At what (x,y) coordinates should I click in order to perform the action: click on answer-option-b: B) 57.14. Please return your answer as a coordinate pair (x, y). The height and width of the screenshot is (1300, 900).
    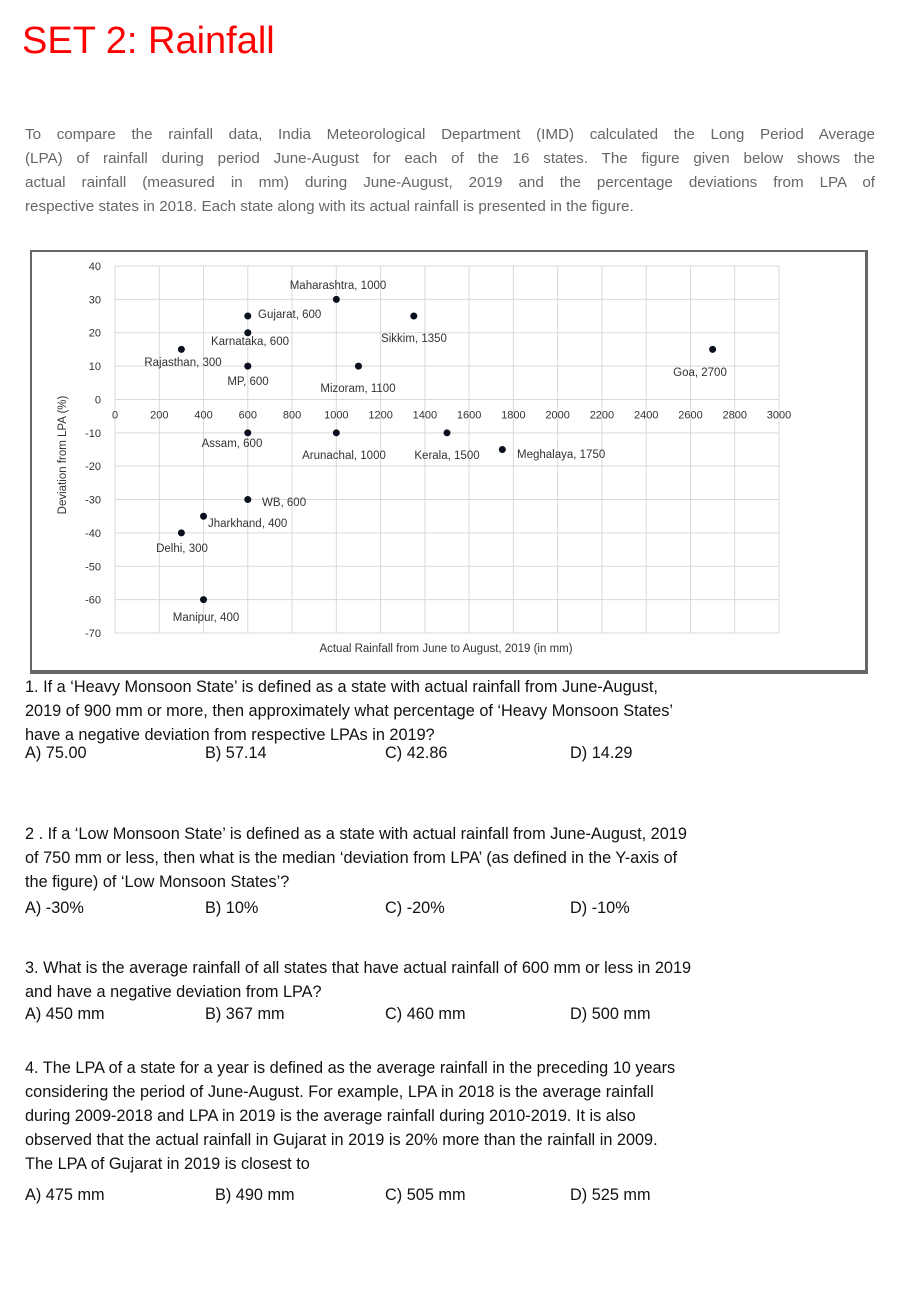
    Looking at the image, I should click on (236, 753).